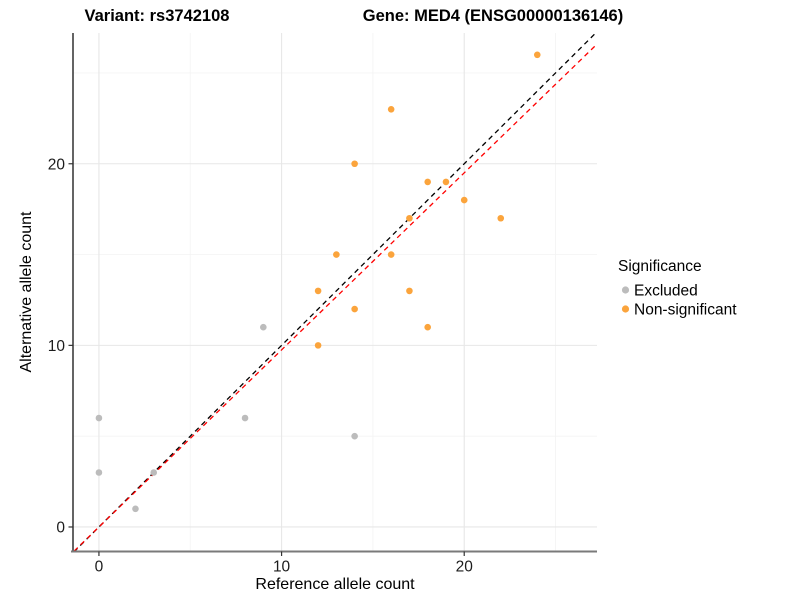 The height and width of the screenshot is (605, 800). Describe the element at coordinates (157, 16) in the screenshot. I see `variant-title: Variant: rs3742108` at that location.